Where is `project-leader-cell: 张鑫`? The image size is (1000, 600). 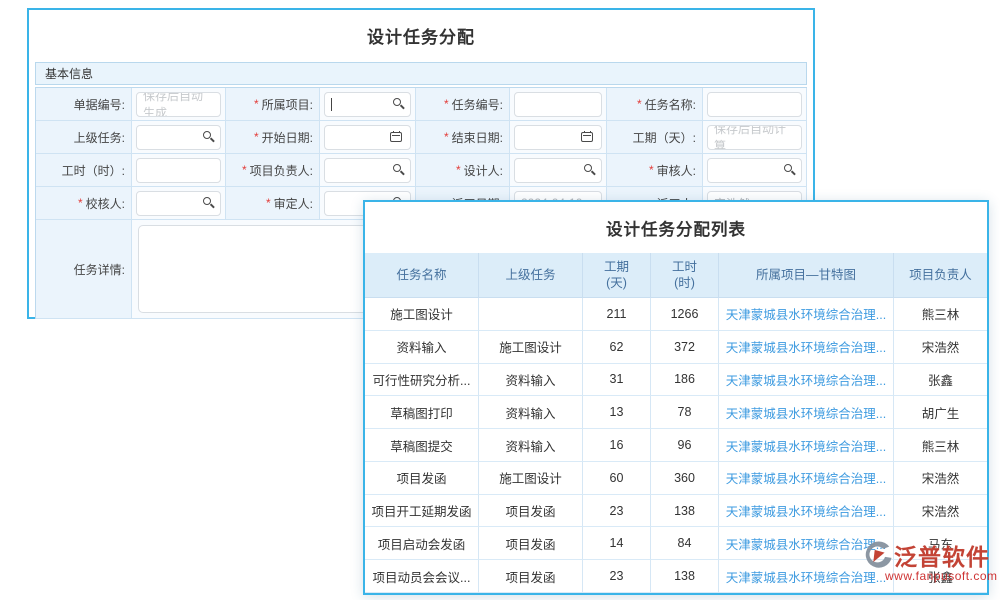
project-leader-cell: 张鑫 is located at coordinates (940, 380).